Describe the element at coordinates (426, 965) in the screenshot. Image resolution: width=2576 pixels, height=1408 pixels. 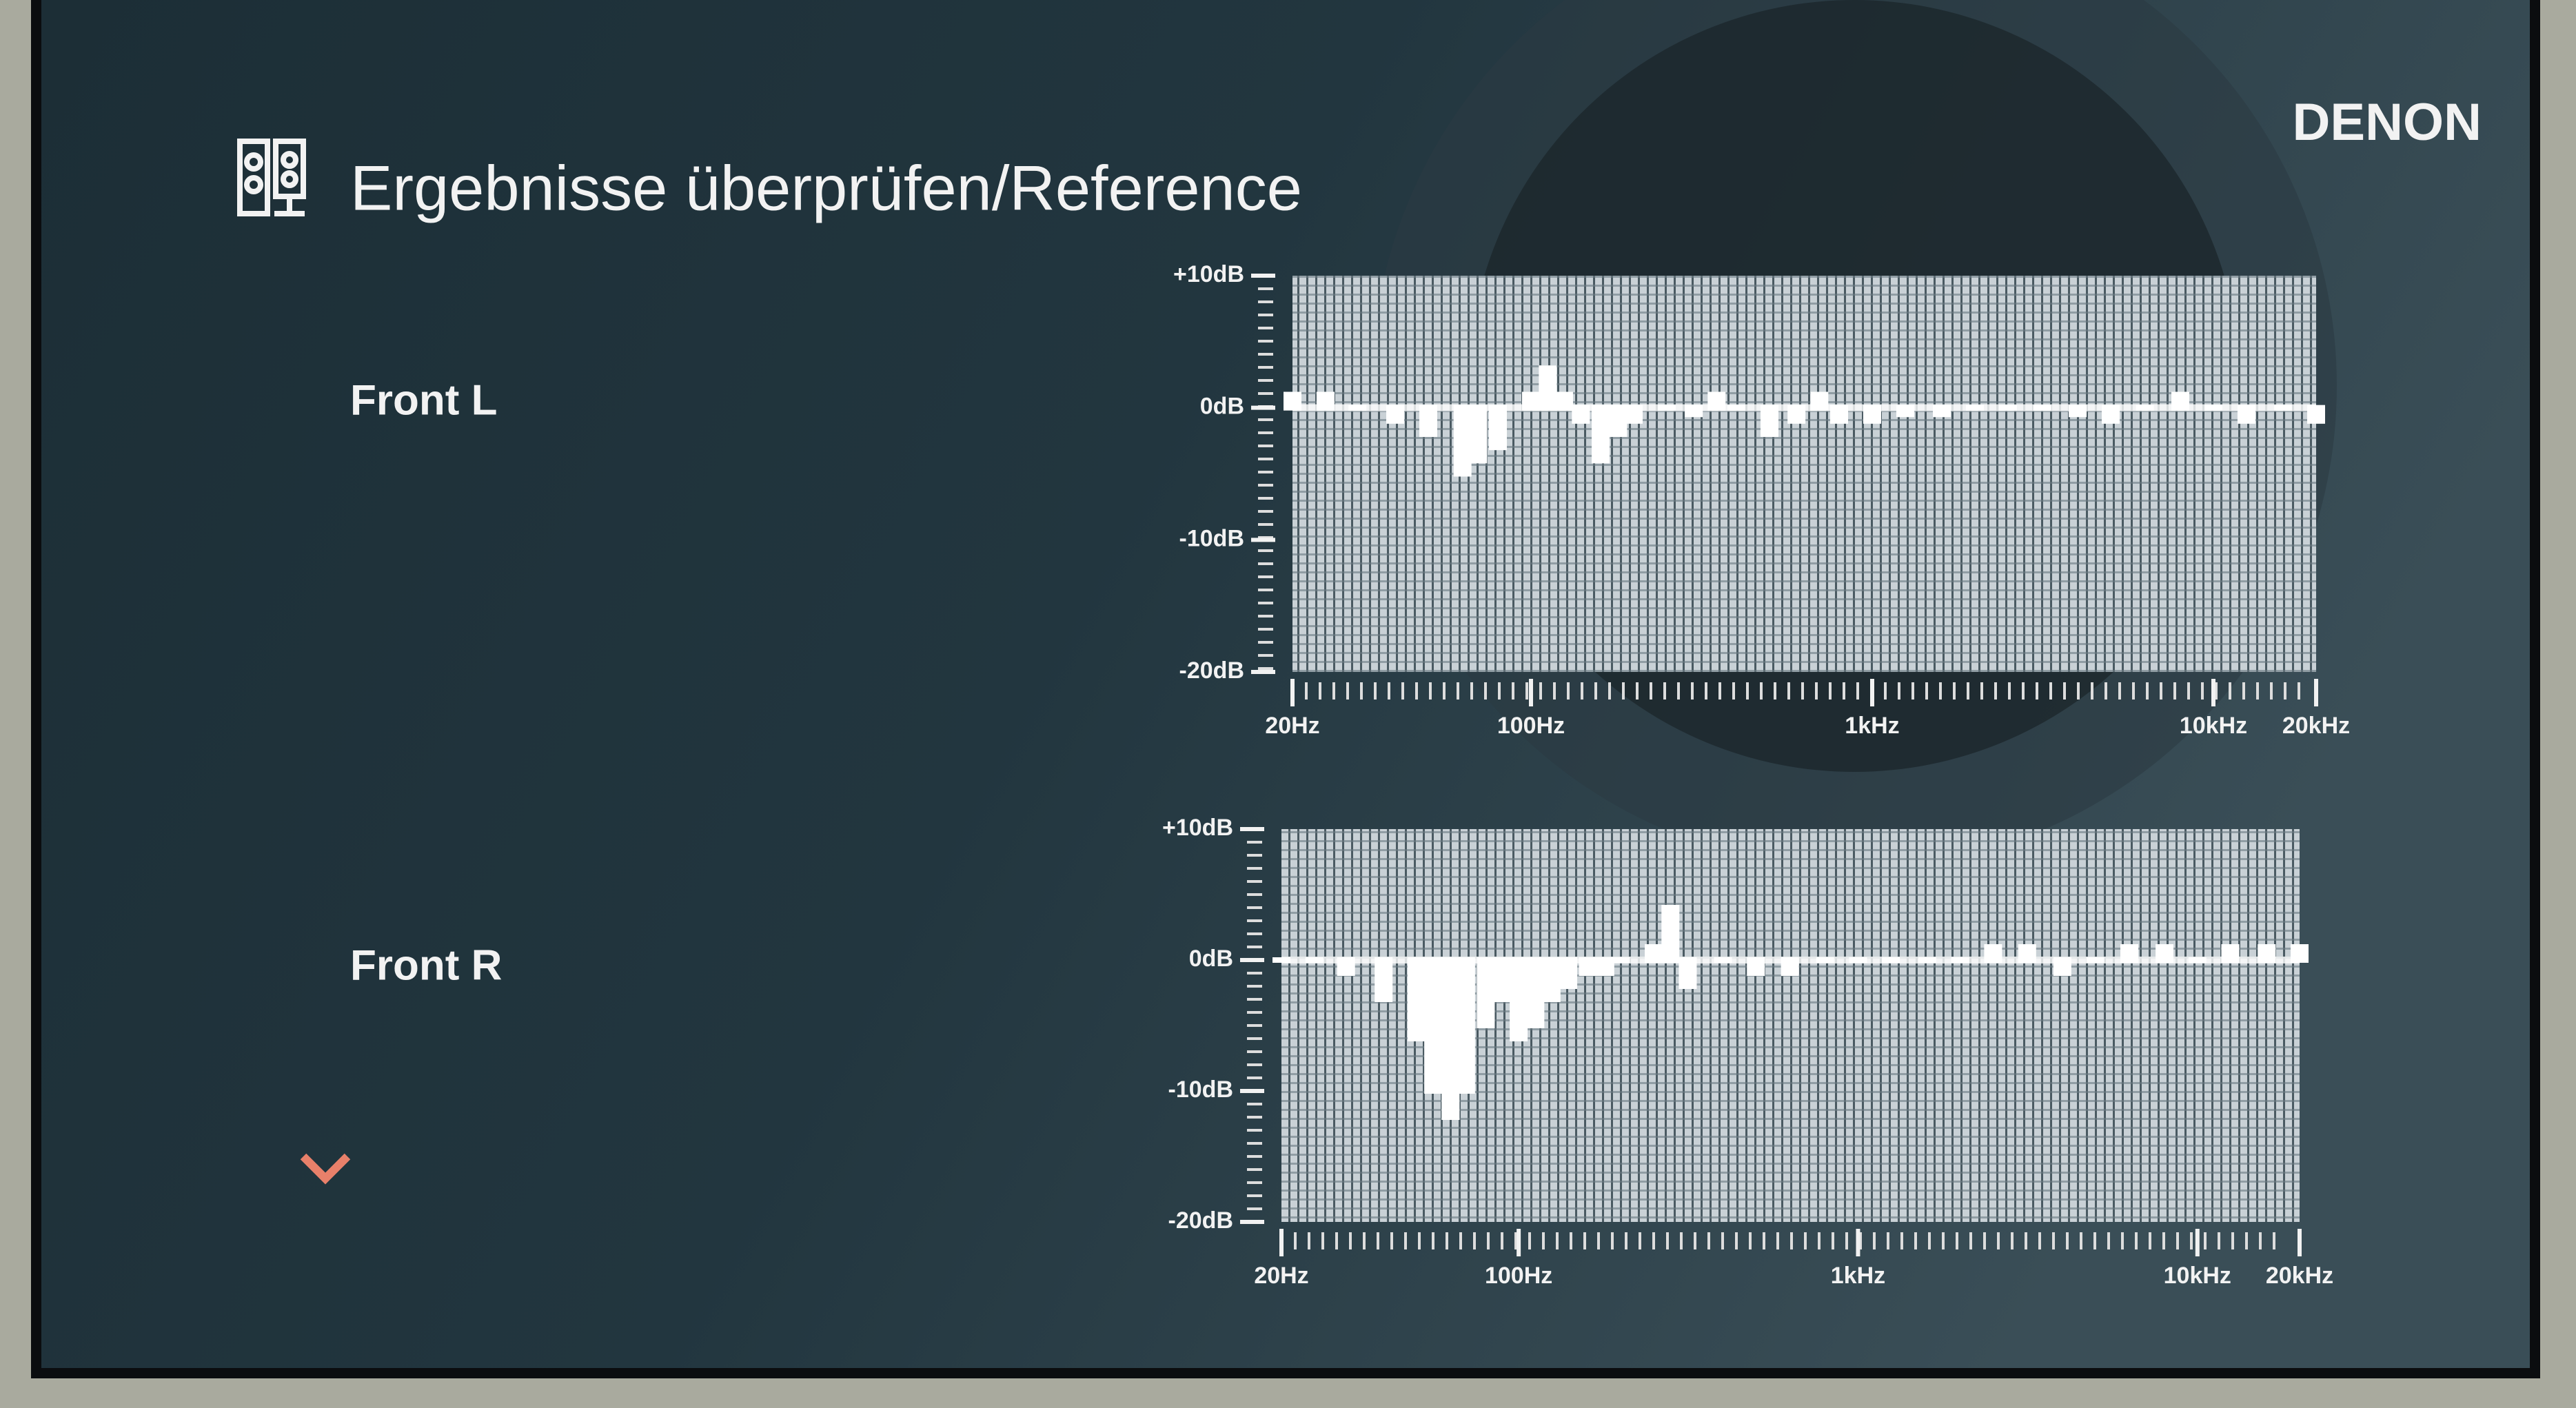
I see `channel-label: Front R` at that location.